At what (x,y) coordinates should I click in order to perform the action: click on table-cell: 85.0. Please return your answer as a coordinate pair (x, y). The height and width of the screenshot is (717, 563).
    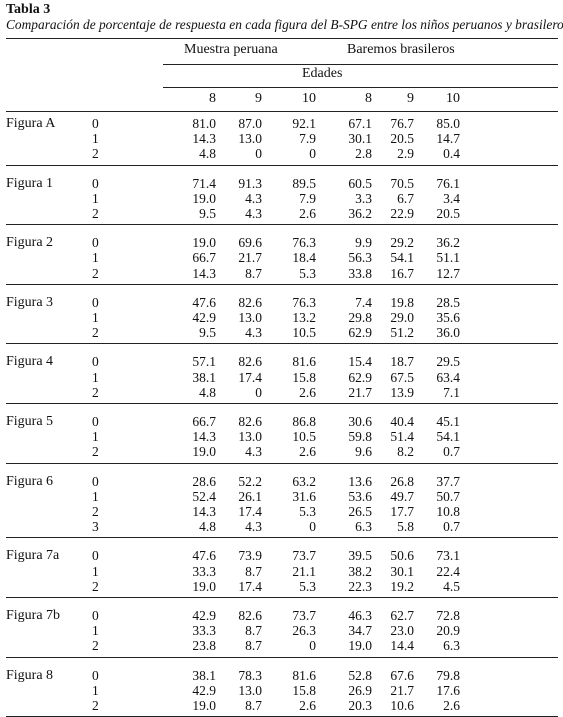
    Looking at the image, I should click on (448, 123).